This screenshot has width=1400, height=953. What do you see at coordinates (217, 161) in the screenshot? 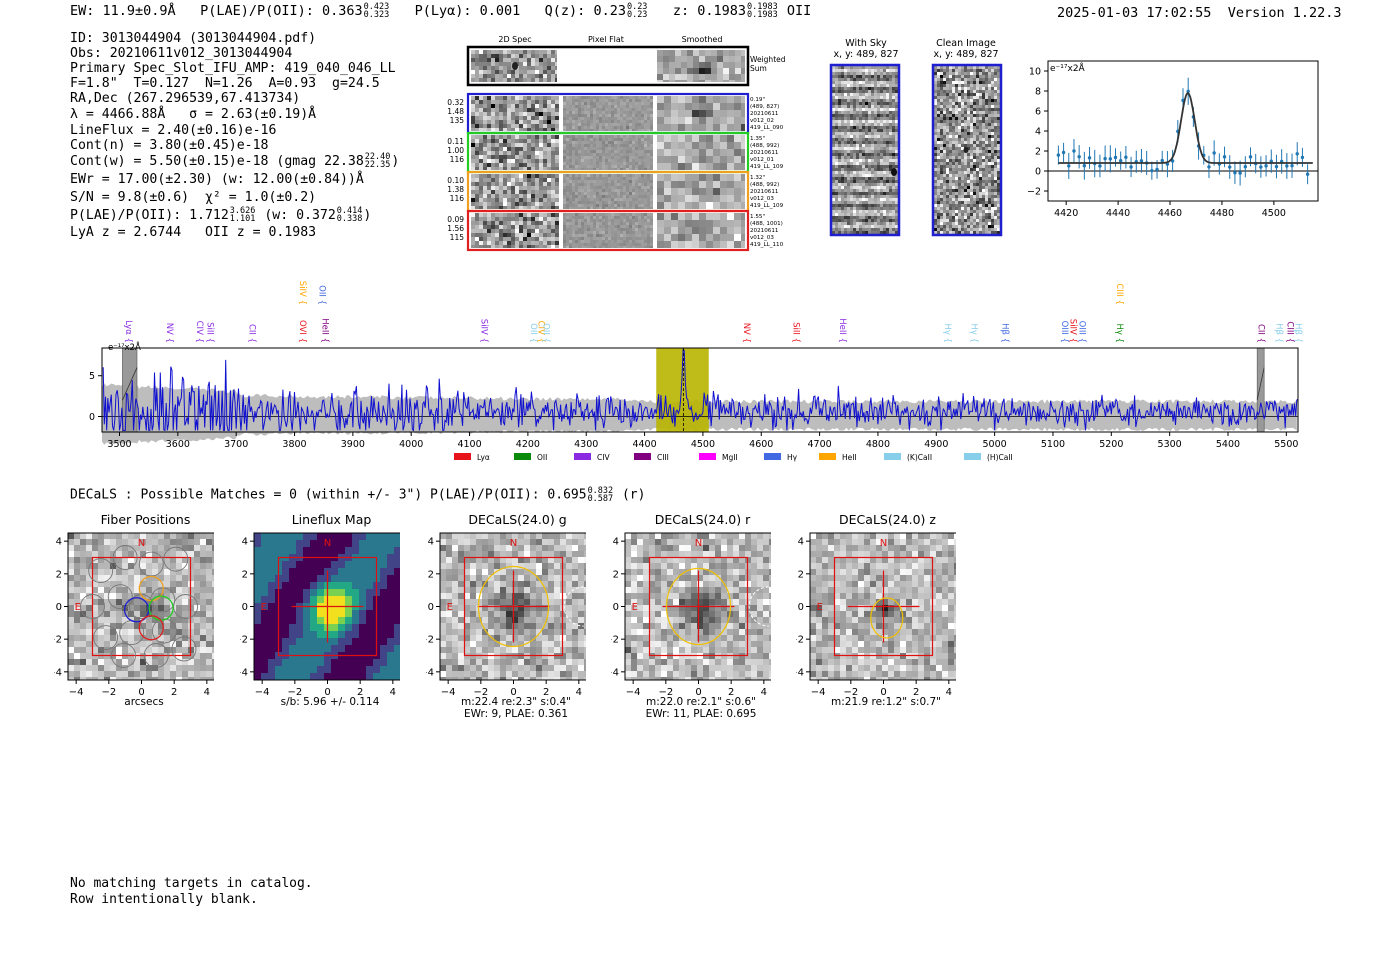
I see `info-contw: Cont(w) = 5.50(±0.15)e-18 (gmag 22.38` at bounding box center [217, 161].